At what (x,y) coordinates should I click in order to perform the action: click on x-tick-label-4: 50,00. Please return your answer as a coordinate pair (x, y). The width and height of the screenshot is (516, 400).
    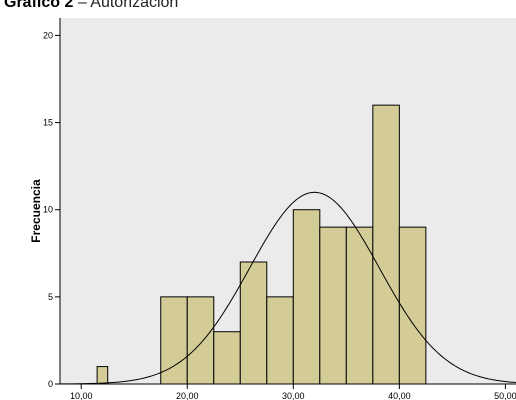
    Looking at the image, I should click on (505, 395).